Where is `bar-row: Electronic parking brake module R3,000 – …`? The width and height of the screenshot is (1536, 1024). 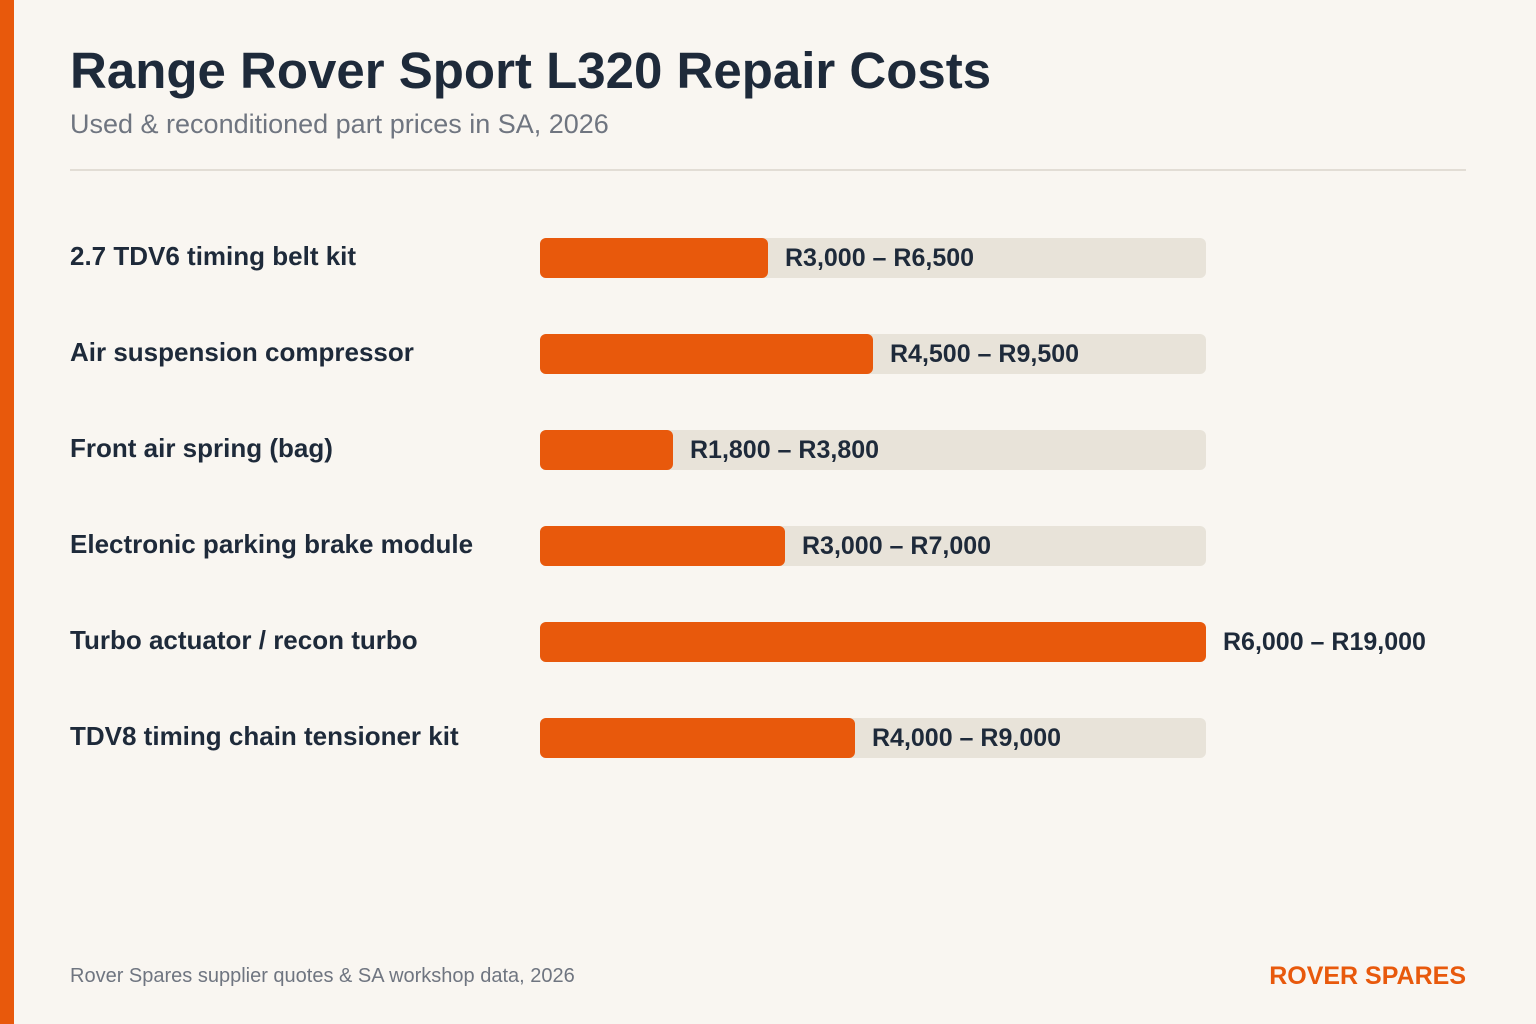
bar-row: Electronic parking brake module R3,000 – … is located at coordinates (768, 546).